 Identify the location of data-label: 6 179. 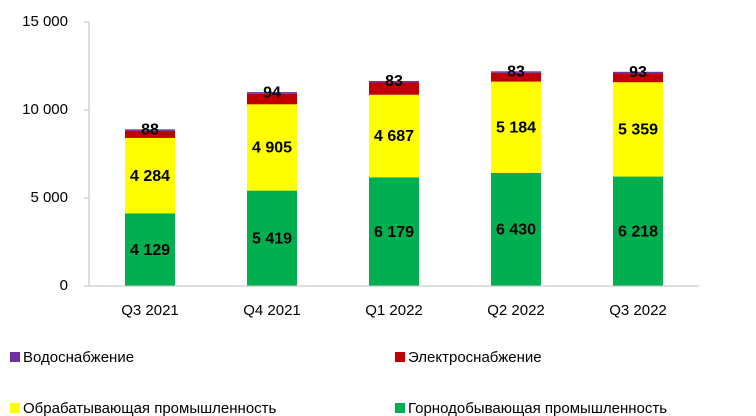
(394, 232).